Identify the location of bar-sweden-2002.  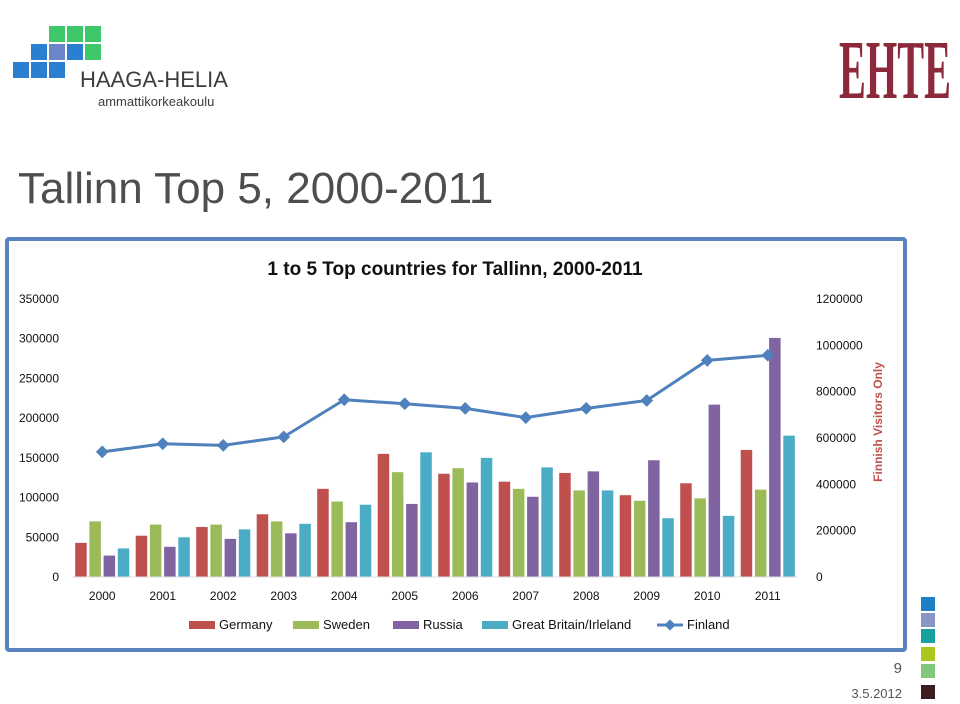
(216, 550).